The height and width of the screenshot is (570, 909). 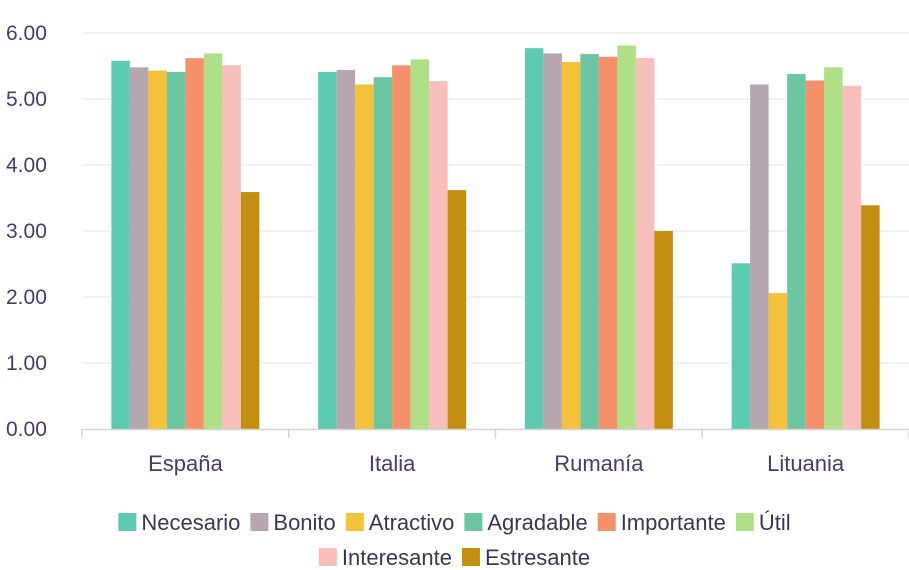 What do you see at coordinates (741, 346) in the screenshot?
I see `bar-necesario-lituania` at bounding box center [741, 346].